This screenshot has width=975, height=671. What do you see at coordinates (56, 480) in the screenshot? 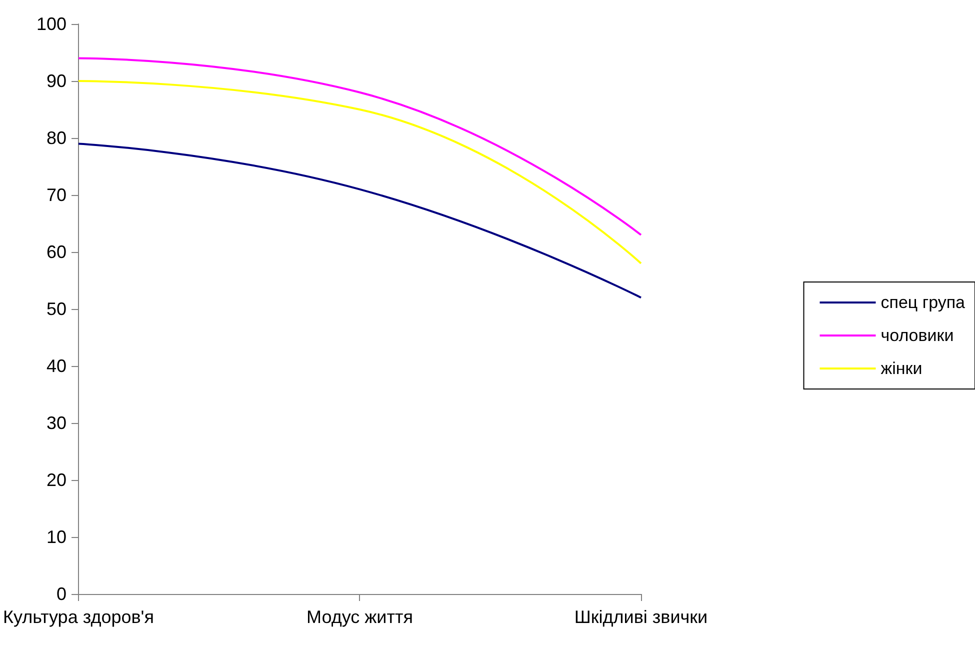
I see `y-tick-label: 20` at bounding box center [56, 480].